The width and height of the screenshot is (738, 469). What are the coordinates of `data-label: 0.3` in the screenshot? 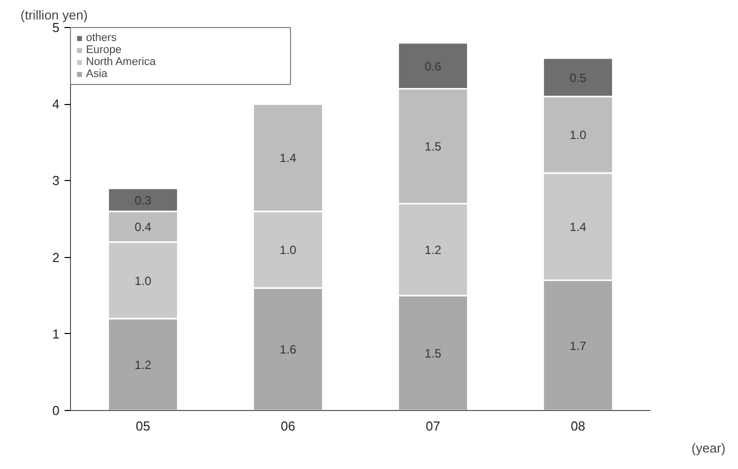 It's located at (143, 200).